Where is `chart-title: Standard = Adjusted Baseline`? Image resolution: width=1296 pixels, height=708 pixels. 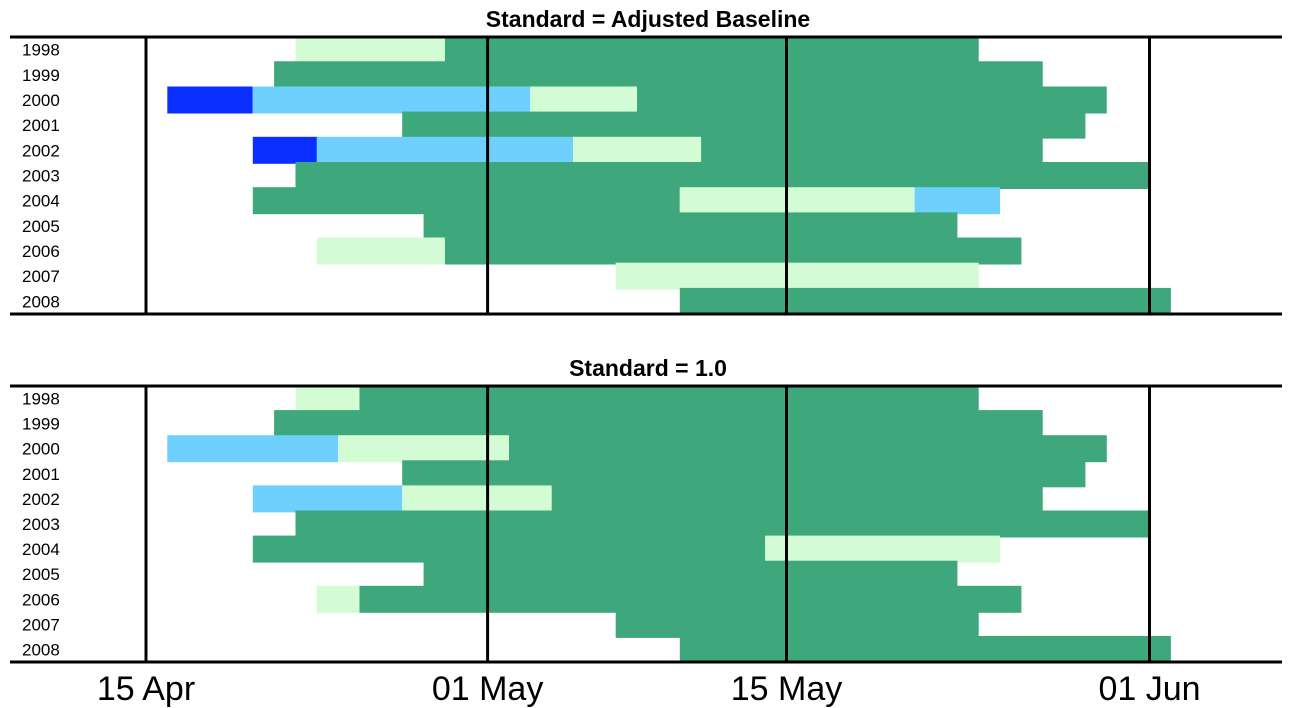
chart-title: Standard = Adjusted Baseline is located at coordinates (648, 19).